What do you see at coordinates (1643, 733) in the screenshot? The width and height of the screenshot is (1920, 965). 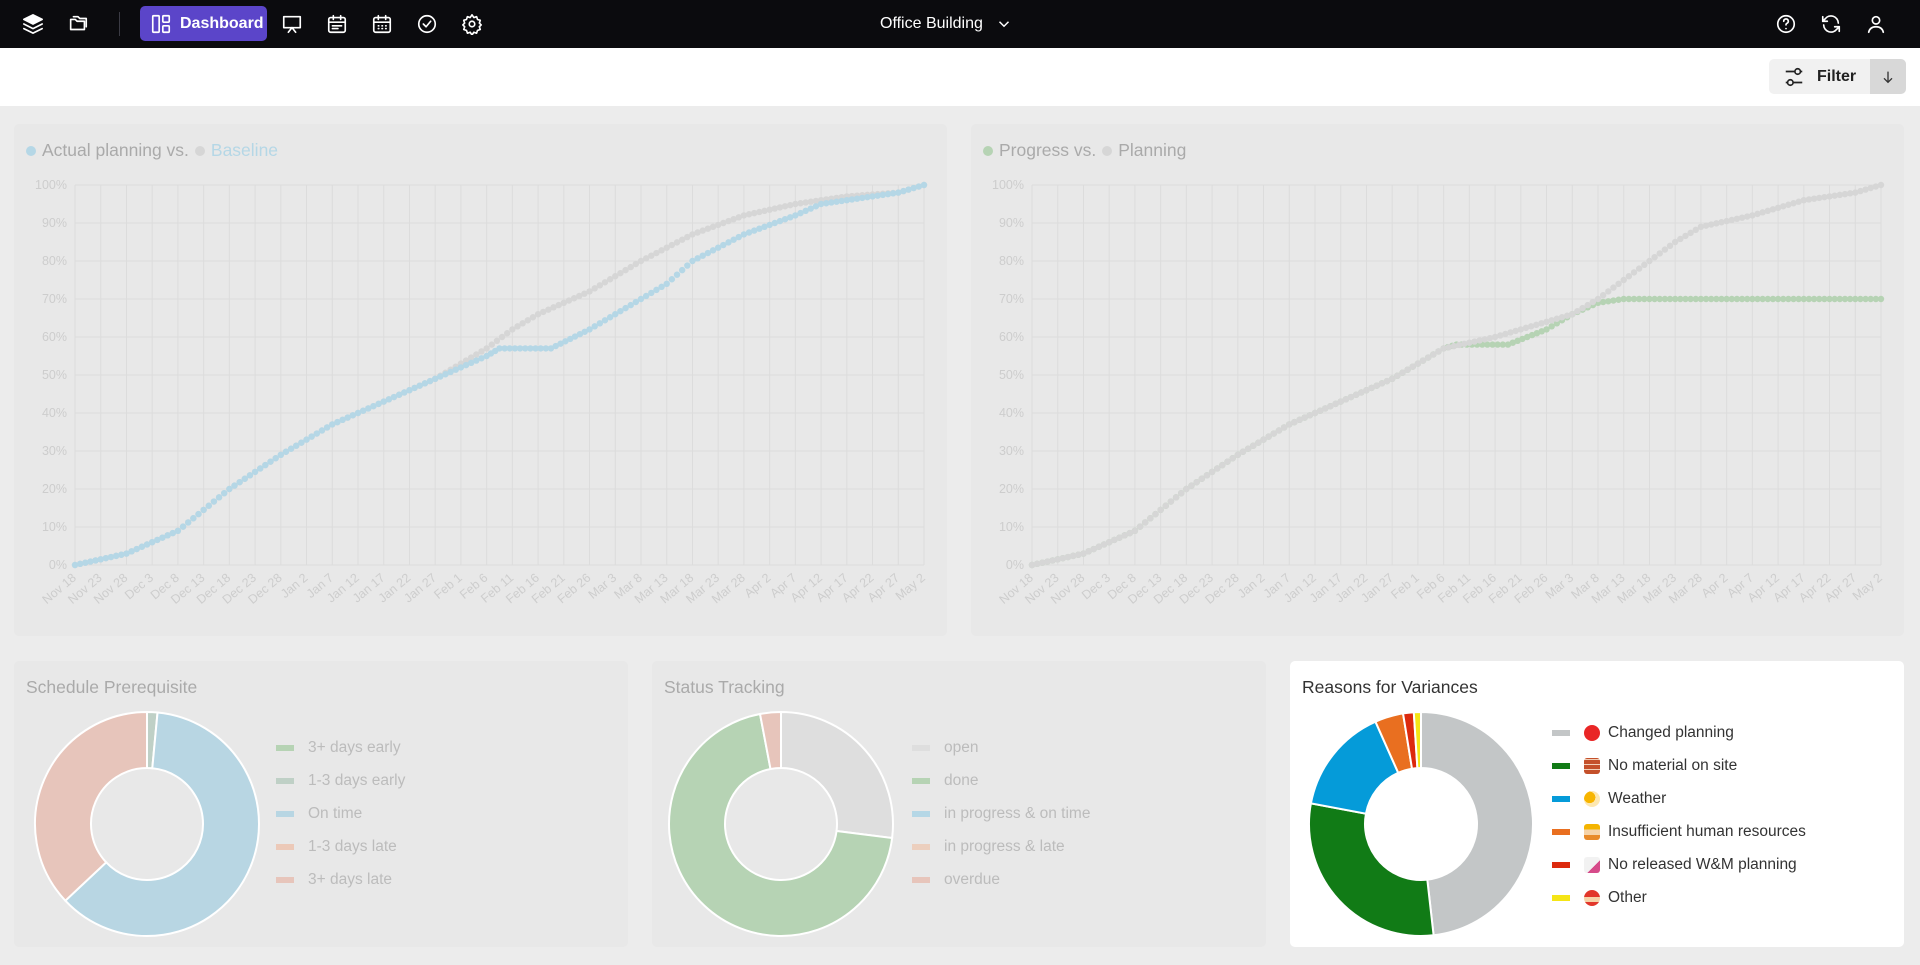 I see `legend-item: Changed planning` at bounding box center [1643, 733].